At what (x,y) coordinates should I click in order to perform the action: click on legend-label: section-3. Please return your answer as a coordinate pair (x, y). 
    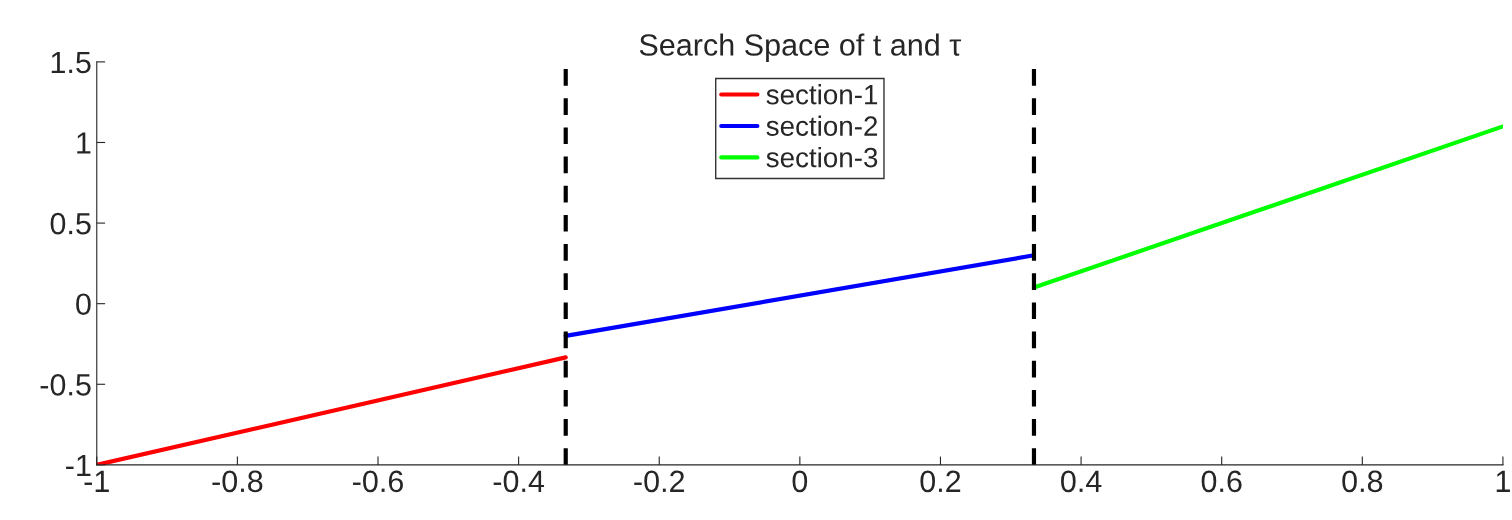
    Looking at the image, I should click on (822, 157).